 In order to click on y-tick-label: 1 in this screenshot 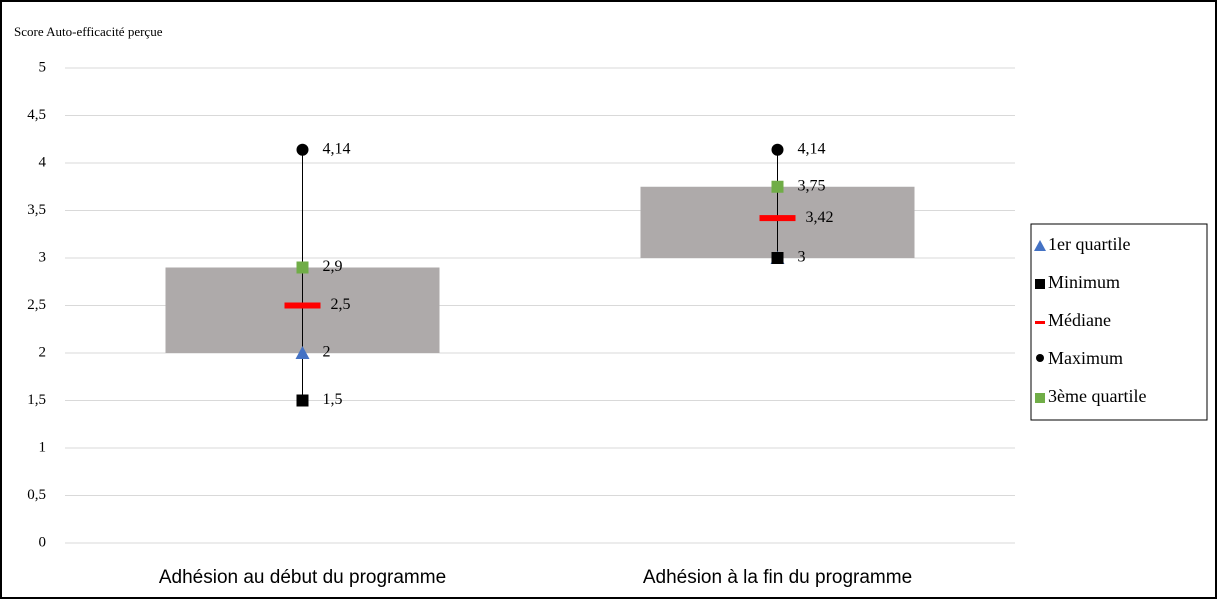, I will do `click(43, 447)`.